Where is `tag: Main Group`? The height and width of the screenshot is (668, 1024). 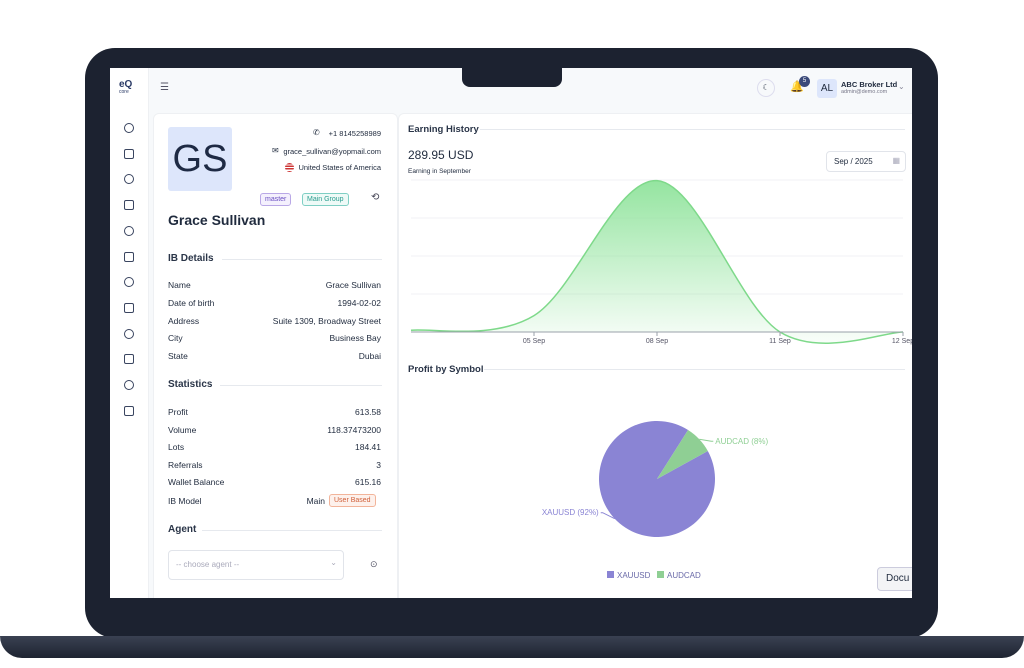
tag: Main Group is located at coordinates (325, 199).